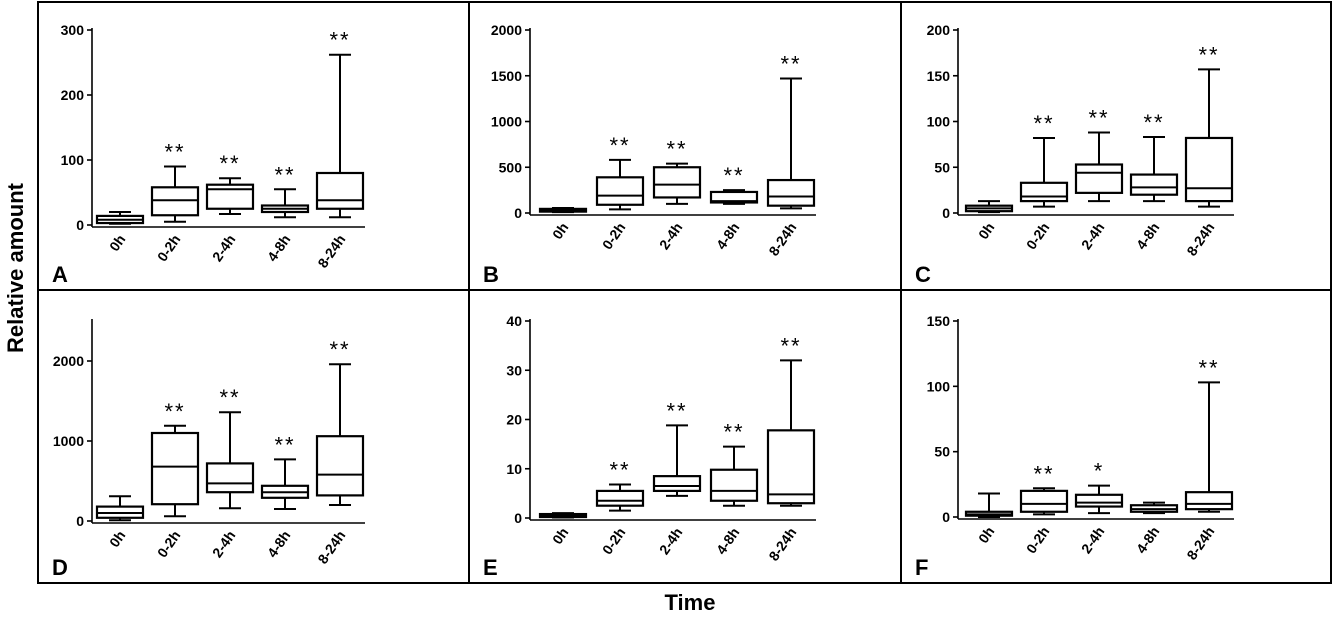  I want to click on y-tick-label: 1000, so click(506, 122).